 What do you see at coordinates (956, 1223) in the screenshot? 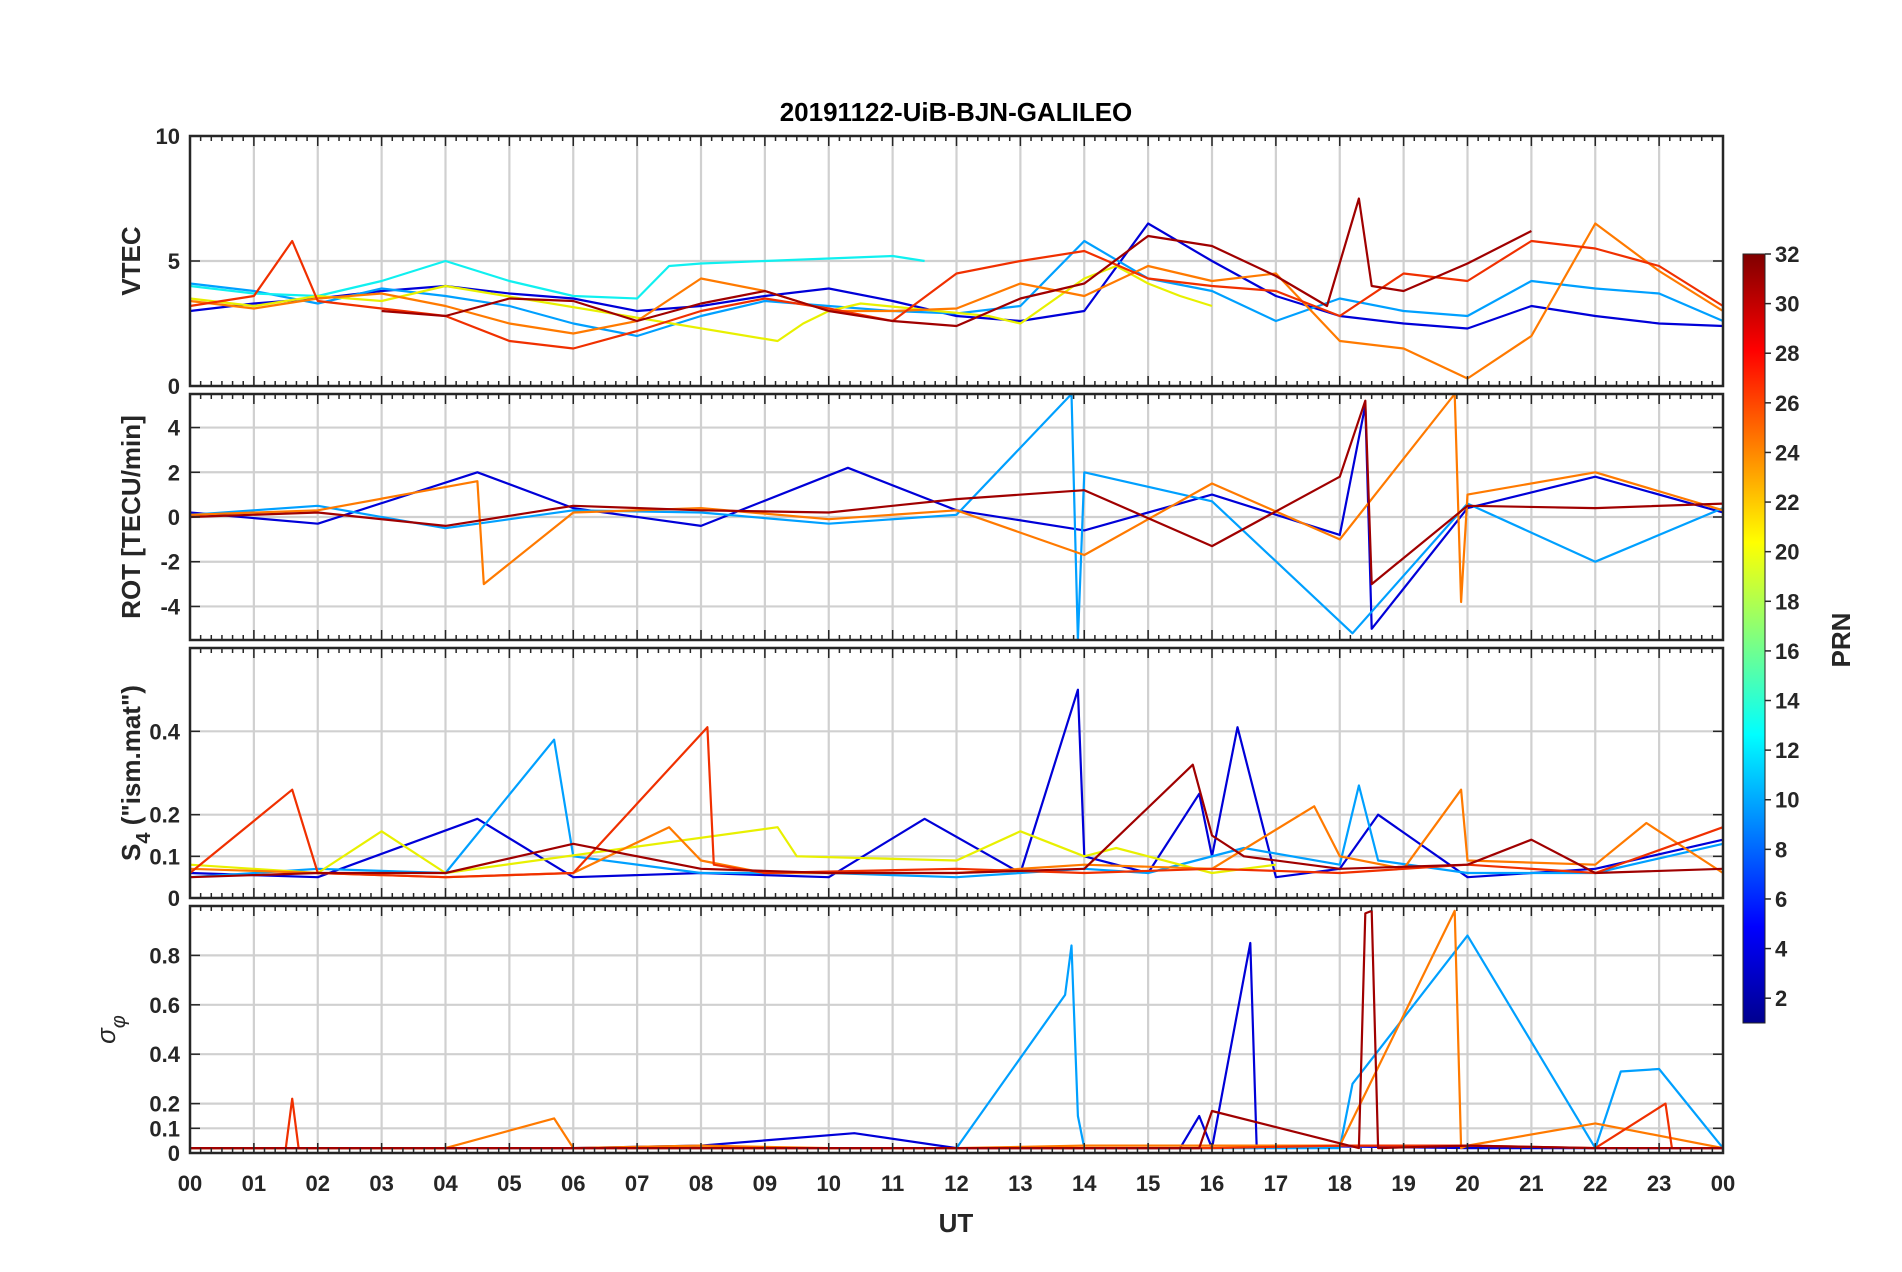
I see `x-axis-label: UT` at bounding box center [956, 1223].